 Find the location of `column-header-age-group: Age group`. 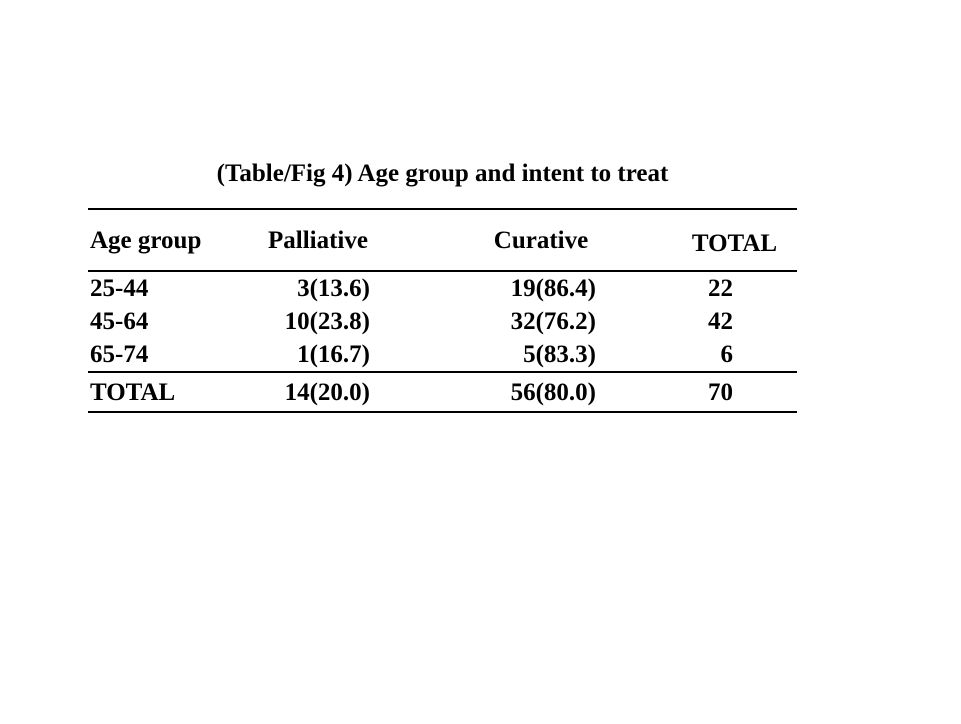

column-header-age-group: Age group is located at coordinates (146, 240).